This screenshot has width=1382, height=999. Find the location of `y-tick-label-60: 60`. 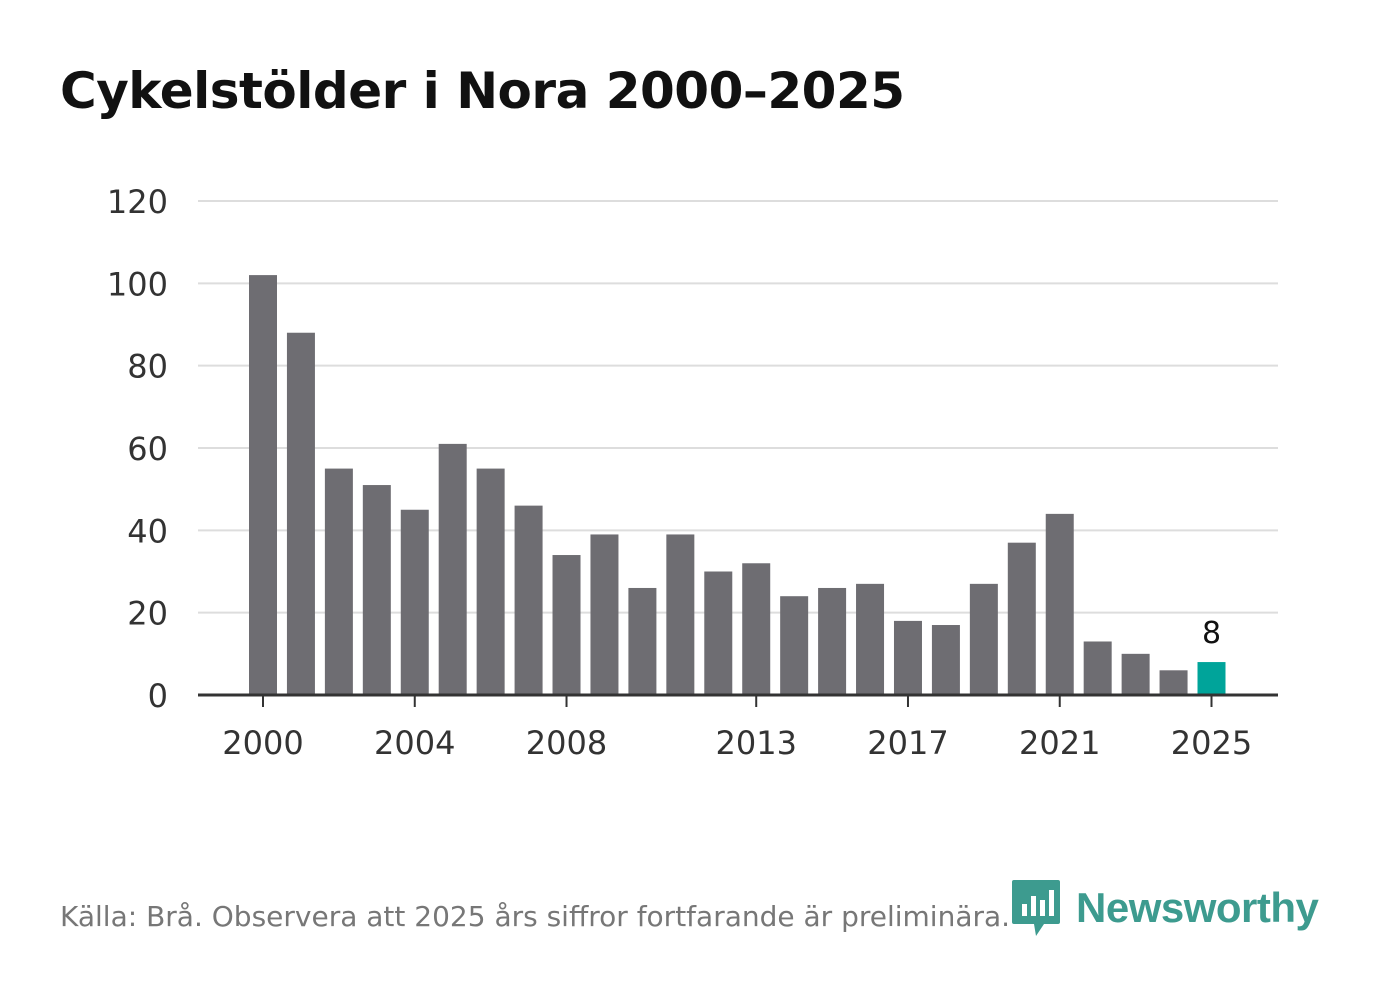

y-tick-label-60: 60 is located at coordinates (147, 449).